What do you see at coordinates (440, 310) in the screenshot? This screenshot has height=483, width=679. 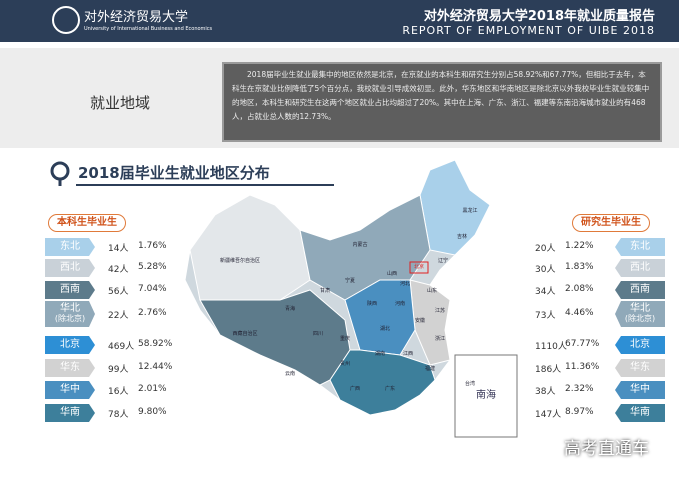 I see `map-label: 江苏` at bounding box center [440, 310].